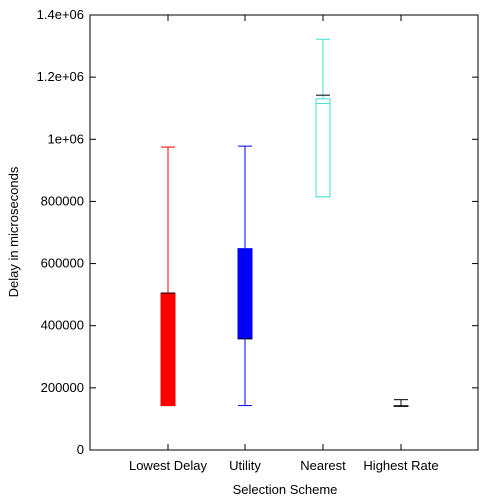  What do you see at coordinates (168, 276) in the screenshot?
I see `box-lowest-delay` at bounding box center [168, 276].